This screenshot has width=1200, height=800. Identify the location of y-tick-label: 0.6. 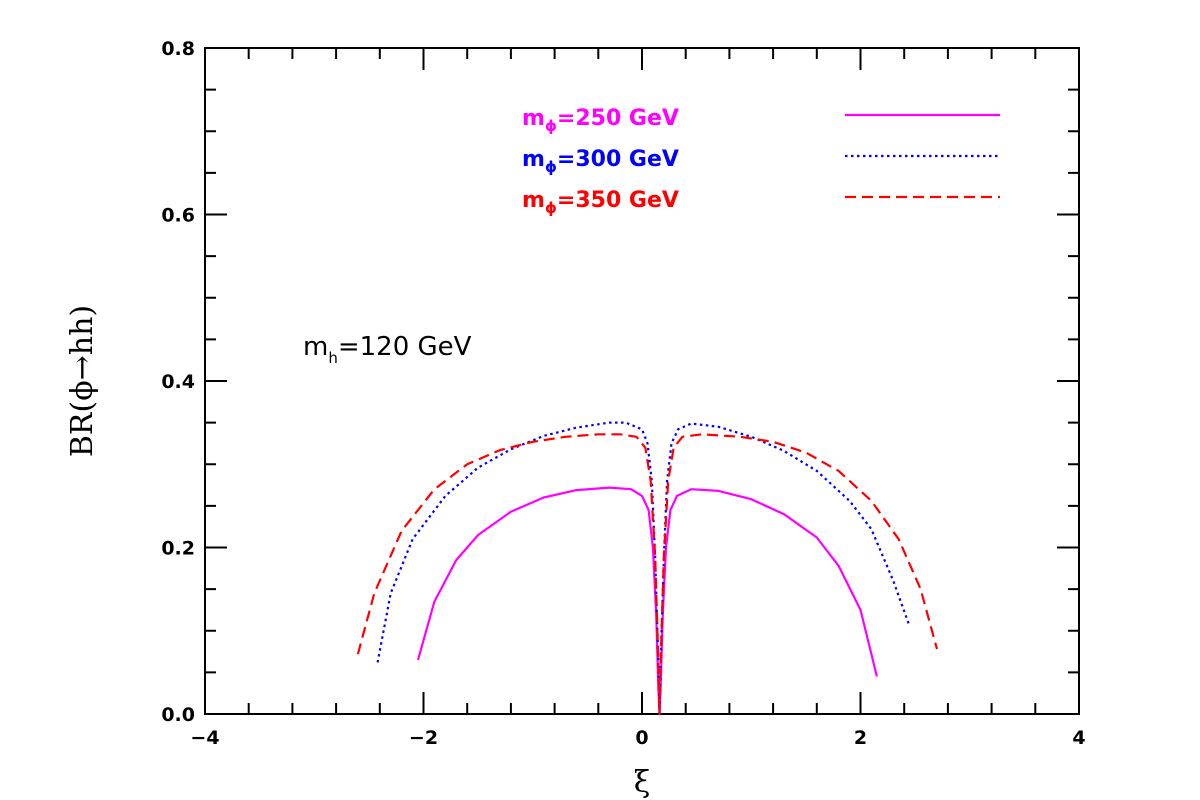
(178, 216).